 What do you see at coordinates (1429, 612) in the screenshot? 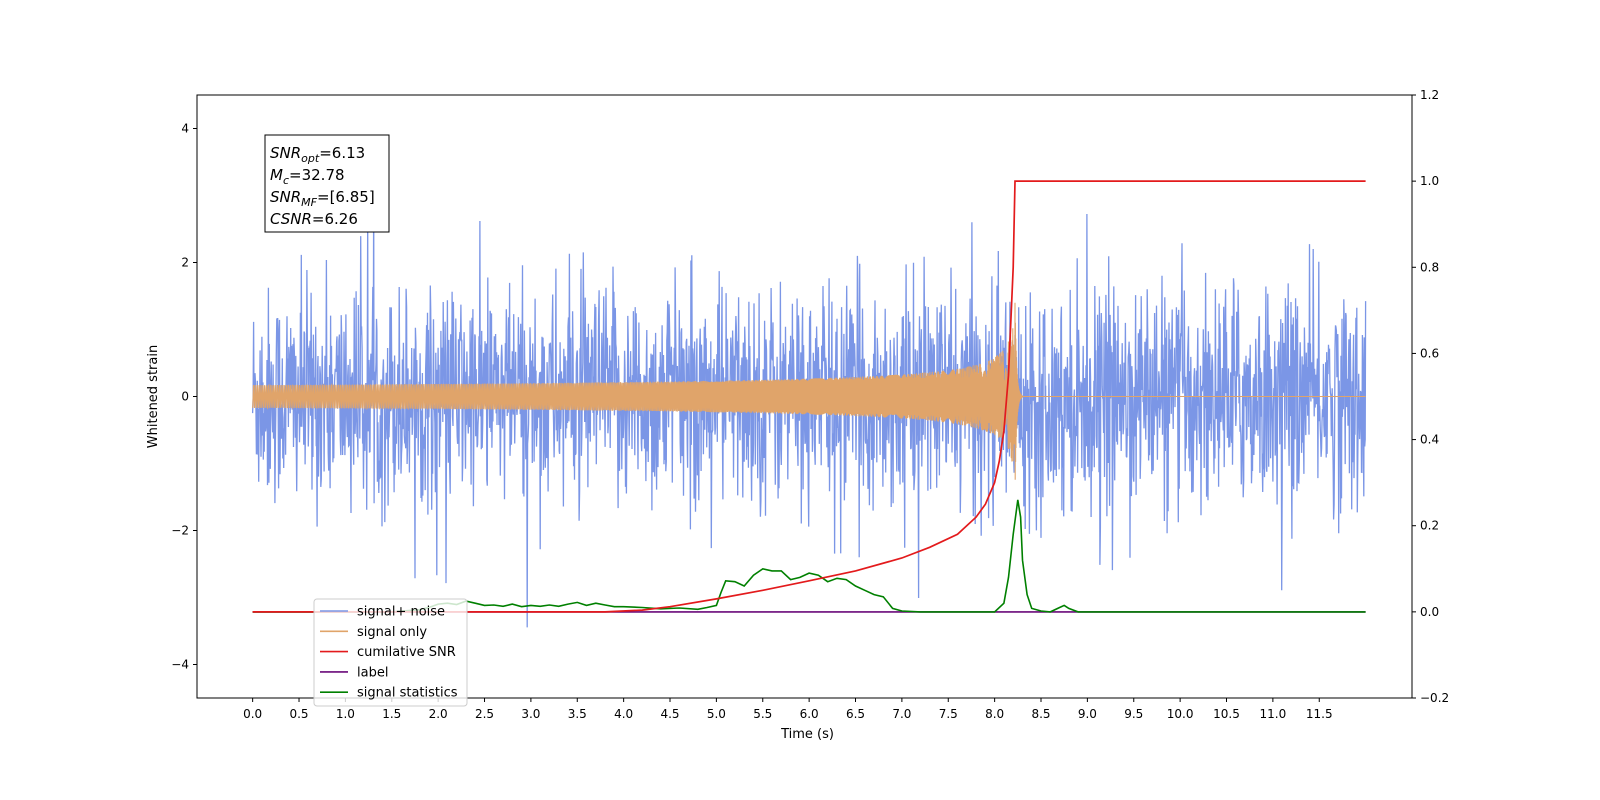
I see `y-right-tick-label: 0.0` at bounding box center [1429, 612].